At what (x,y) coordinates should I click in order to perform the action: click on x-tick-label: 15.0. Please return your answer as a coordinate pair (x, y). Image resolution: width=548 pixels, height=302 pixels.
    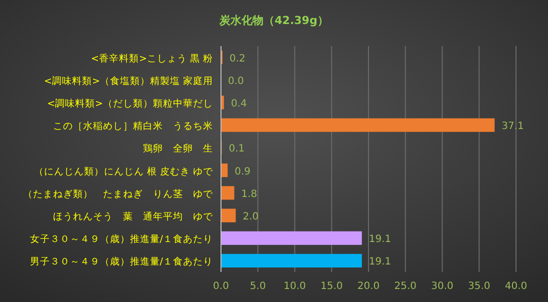
    Looking at the image, I should click on (331, 286).